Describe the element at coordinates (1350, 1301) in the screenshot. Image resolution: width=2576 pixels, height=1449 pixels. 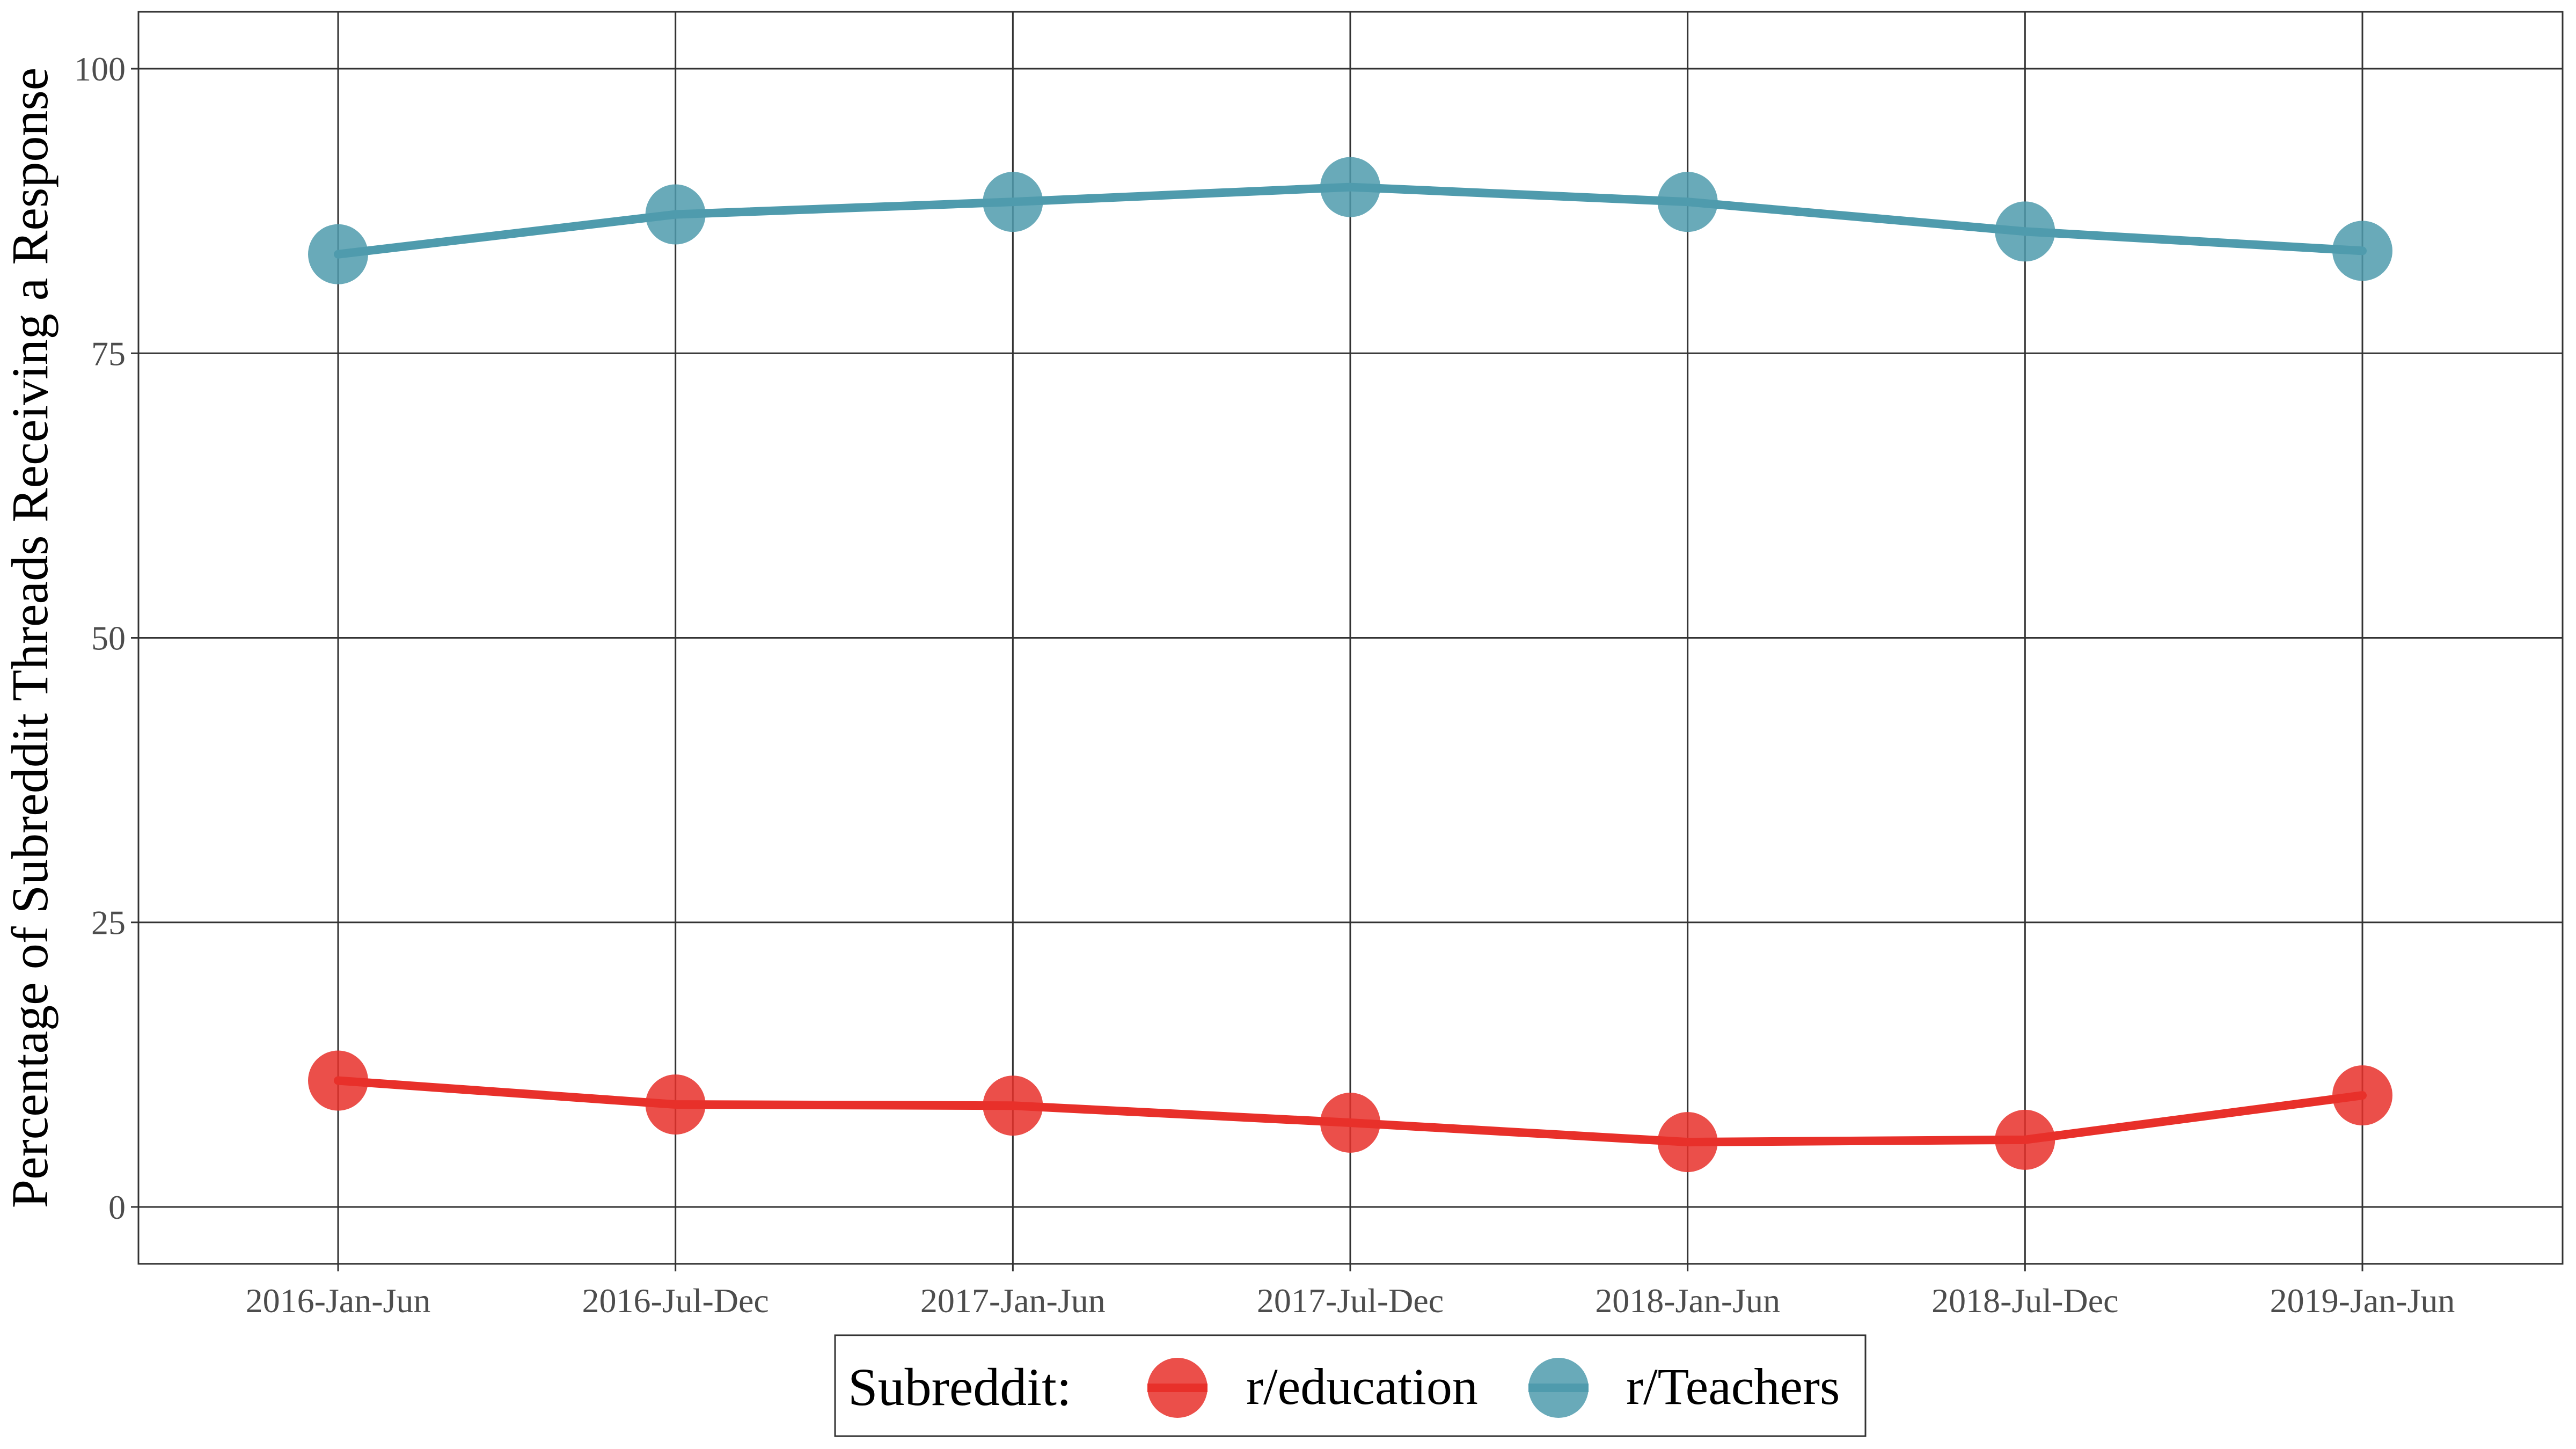
I see `x-tick-label: 2017-Jul-Dec` at that location.